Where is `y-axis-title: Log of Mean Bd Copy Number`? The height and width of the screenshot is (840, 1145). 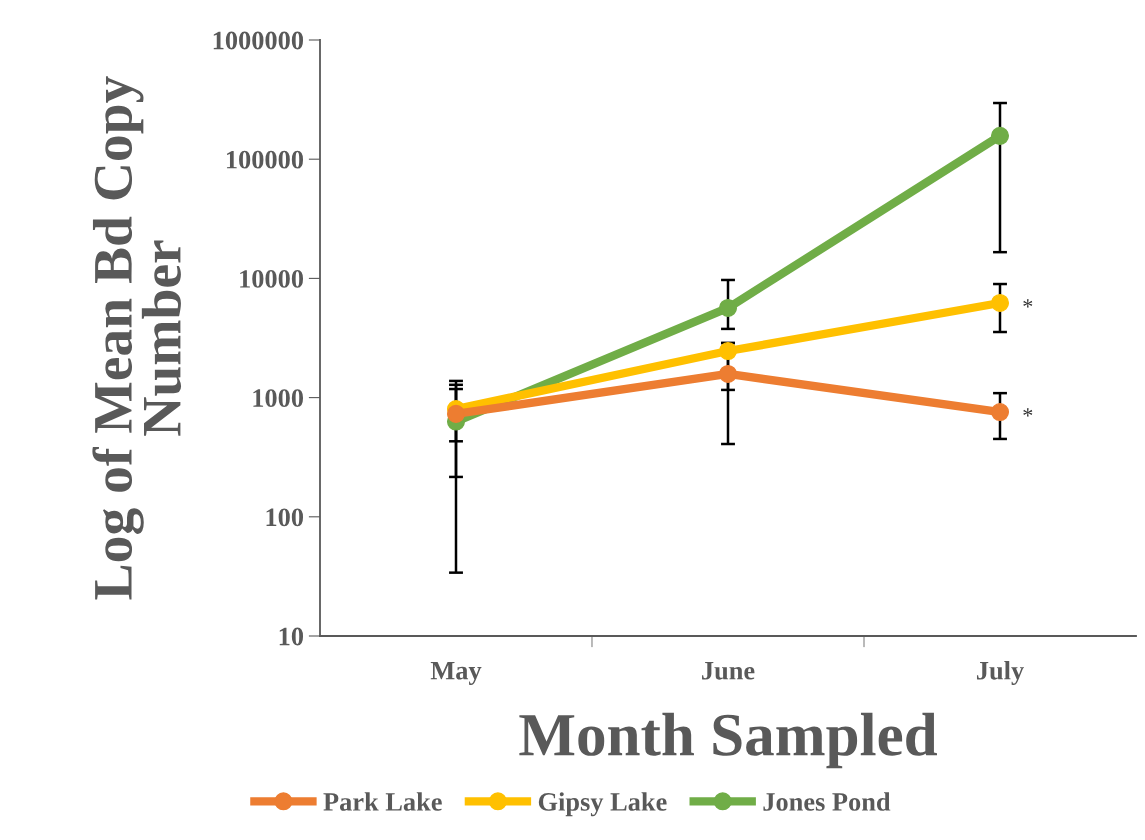 y-axis-title: Log of Mean Bd Copy Number is located at coordinates (137, 338).